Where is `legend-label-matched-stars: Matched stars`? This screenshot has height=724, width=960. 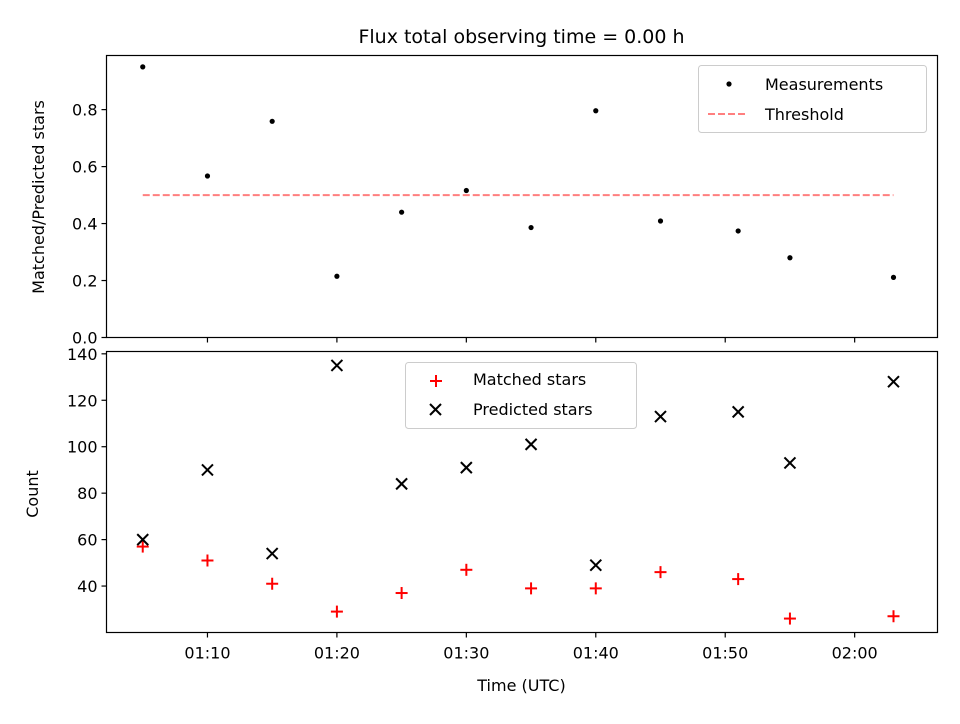 legend-label-matched-stars: Matched stars is located at coordinates (529, 379).